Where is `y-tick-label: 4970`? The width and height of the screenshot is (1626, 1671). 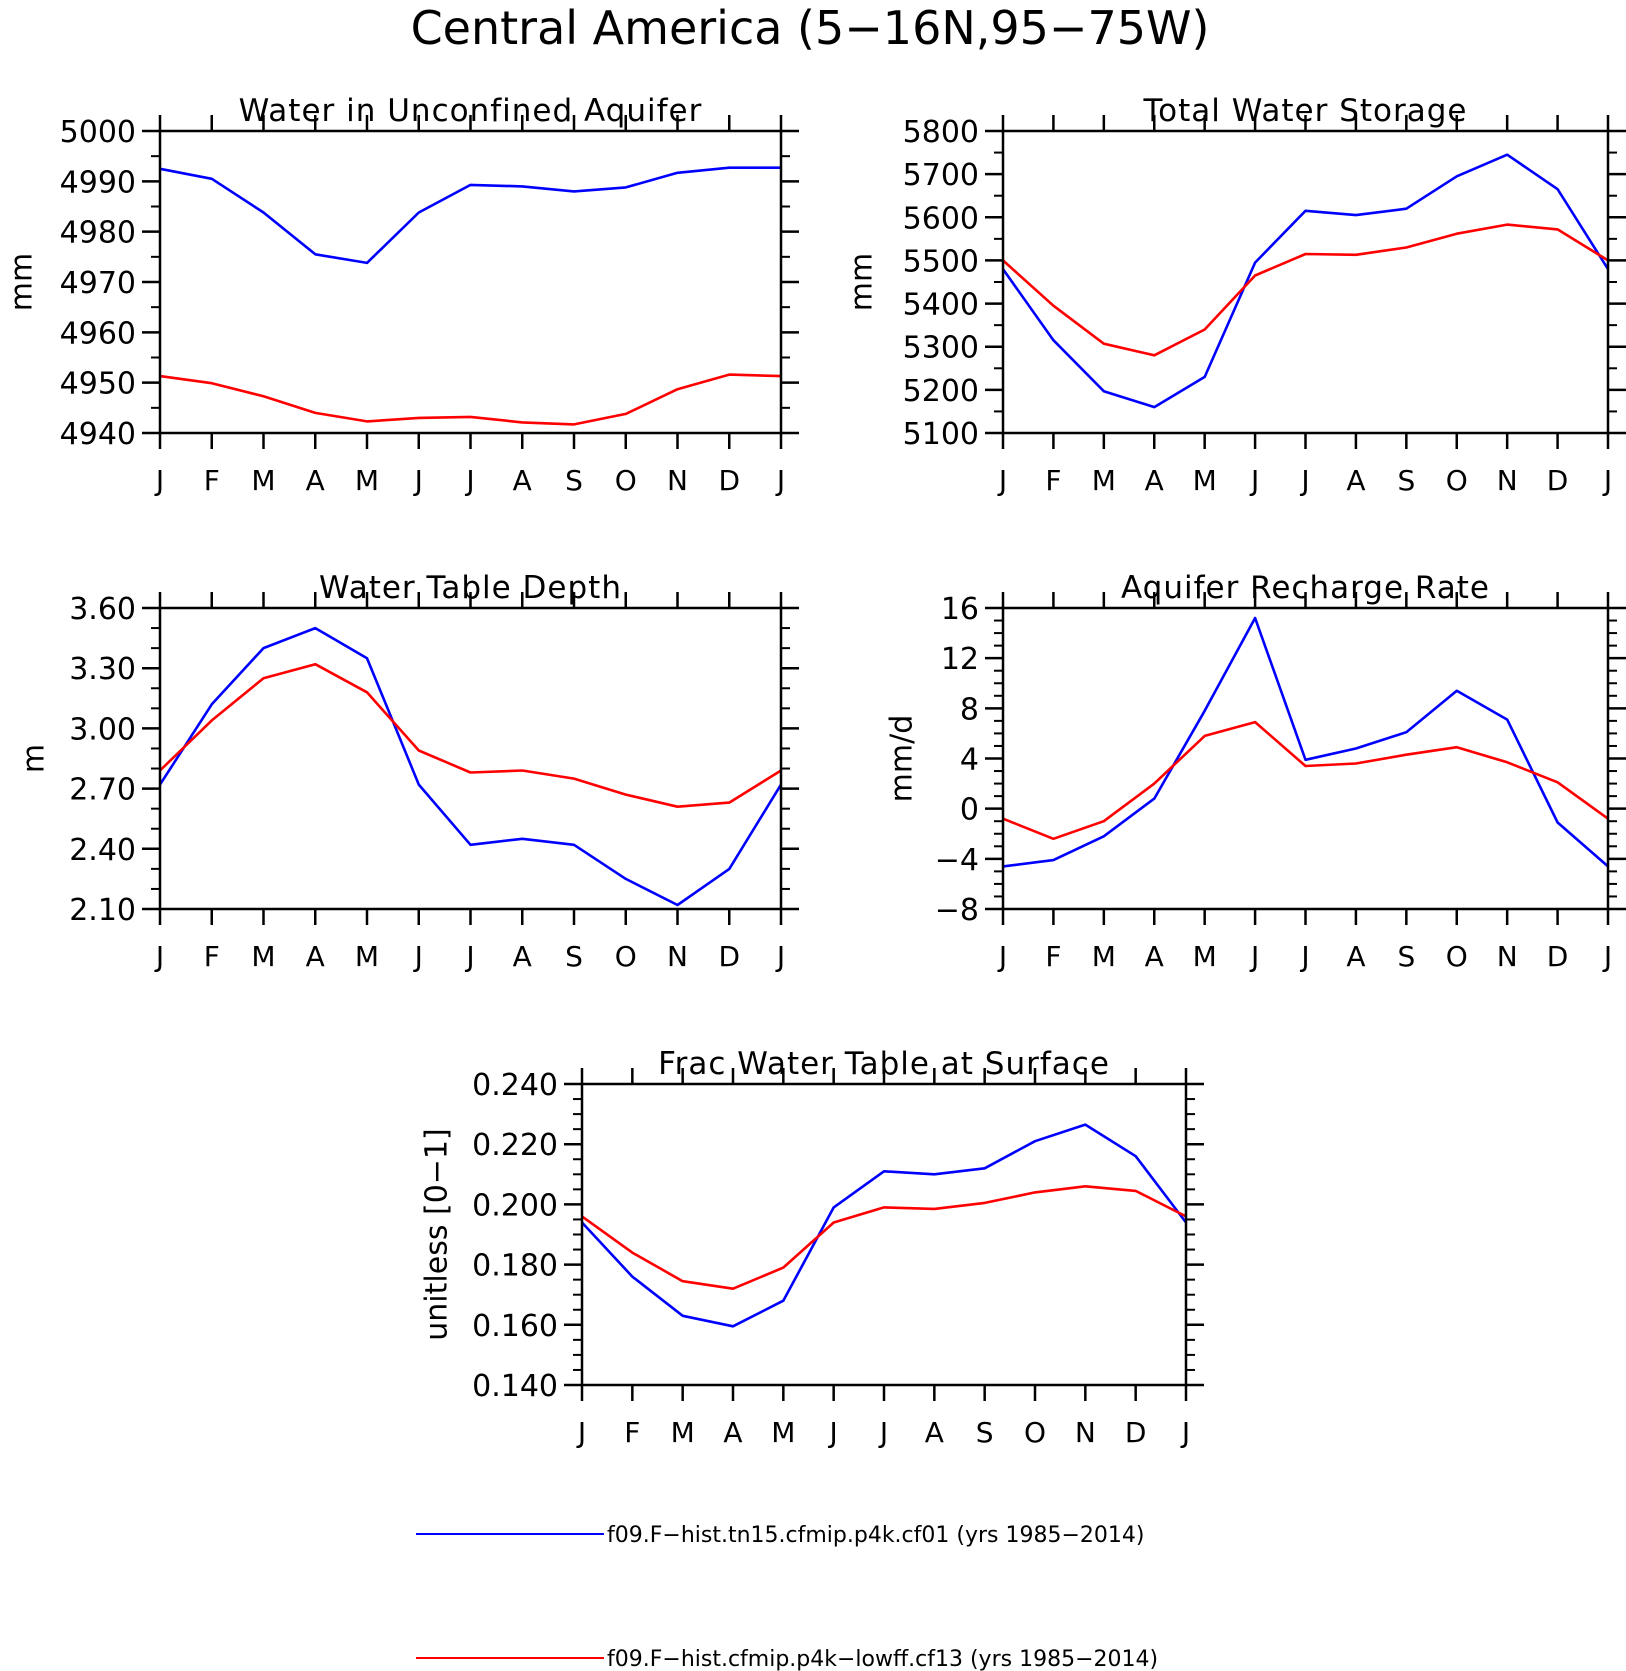 y-tick-label: 4970 is located at coordinates (98, 283).